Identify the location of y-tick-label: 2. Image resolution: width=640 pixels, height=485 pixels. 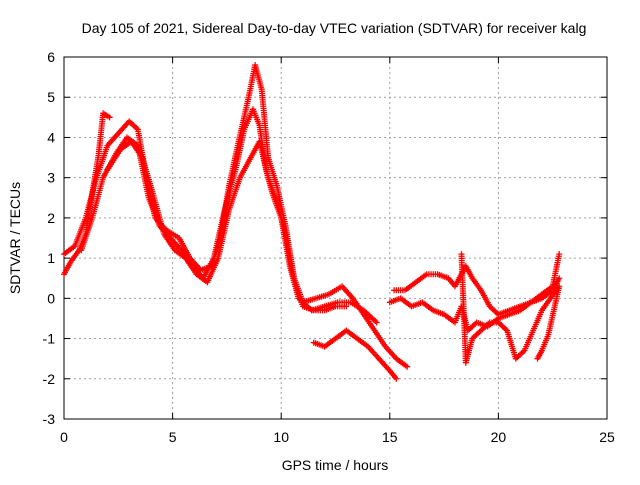
(51, 218).